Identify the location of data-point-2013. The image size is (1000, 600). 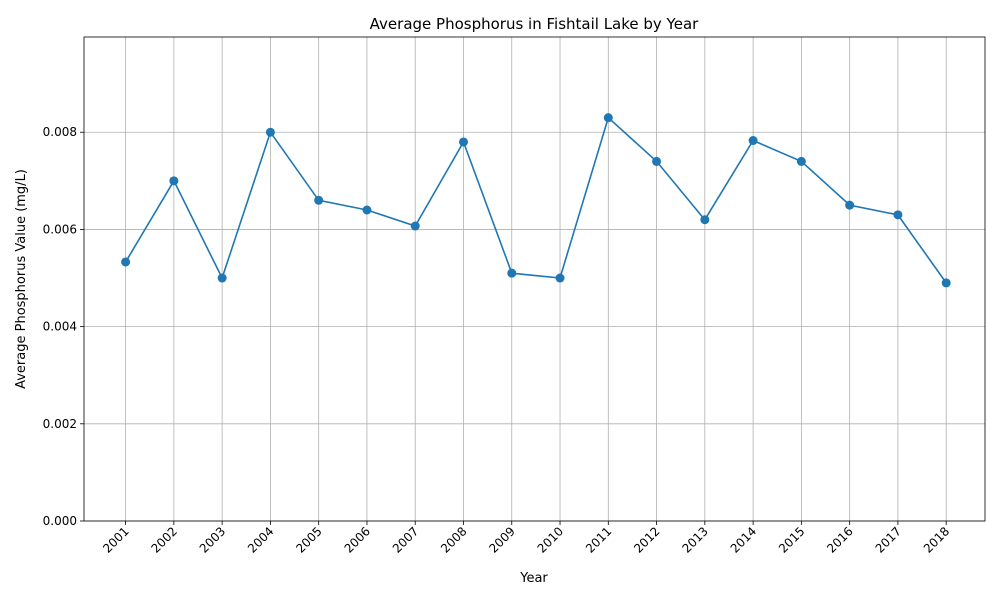
(705, 220).